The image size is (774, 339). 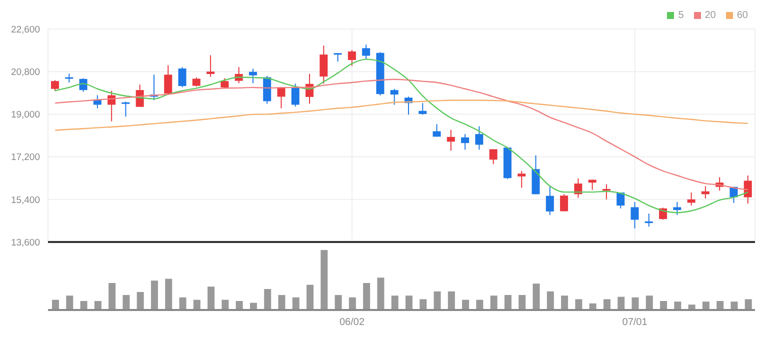 What do you see at coordinates (25, 200) in the screenshot?
I see `y-tick-label: 15,400` at bounding box center [25, 200].